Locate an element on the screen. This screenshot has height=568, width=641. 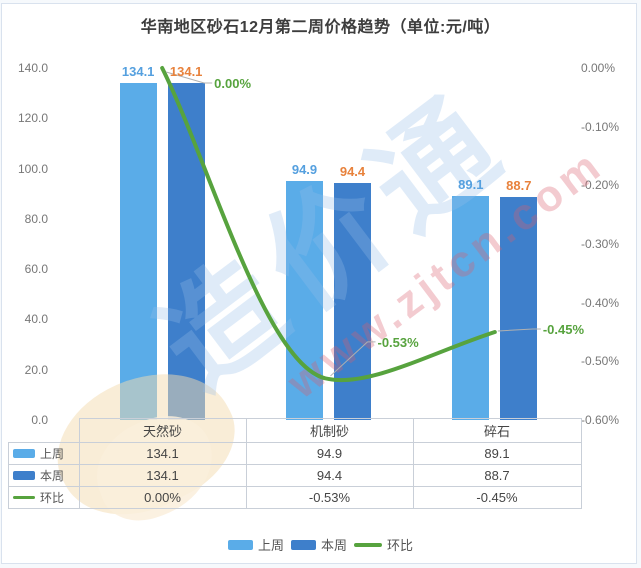
chart-legend: 上周 本周 环比 is located at coordinates (320, 544).